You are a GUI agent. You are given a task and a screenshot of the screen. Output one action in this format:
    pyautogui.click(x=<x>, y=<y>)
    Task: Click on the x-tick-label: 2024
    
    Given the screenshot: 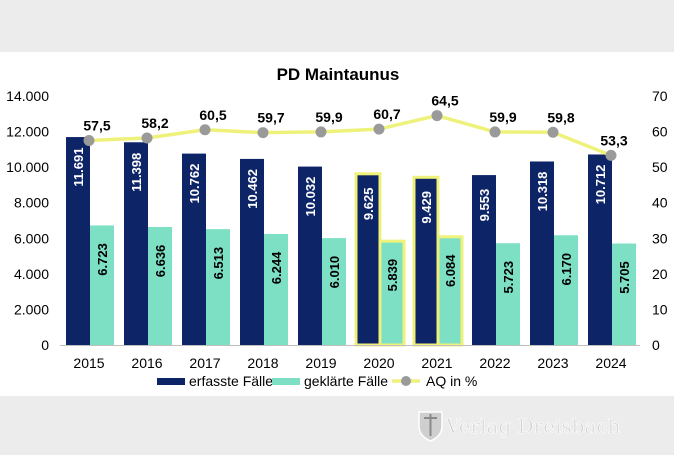 What is the action you would take?
    pyautogui.click(x=610, y=363)
    